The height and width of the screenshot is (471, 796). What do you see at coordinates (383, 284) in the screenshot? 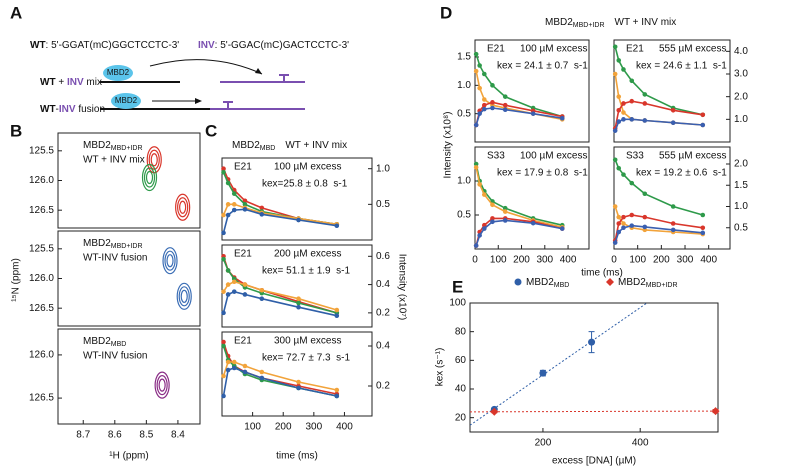
I see `y-tick-label: 0.4` at bounding box center [383, 284].